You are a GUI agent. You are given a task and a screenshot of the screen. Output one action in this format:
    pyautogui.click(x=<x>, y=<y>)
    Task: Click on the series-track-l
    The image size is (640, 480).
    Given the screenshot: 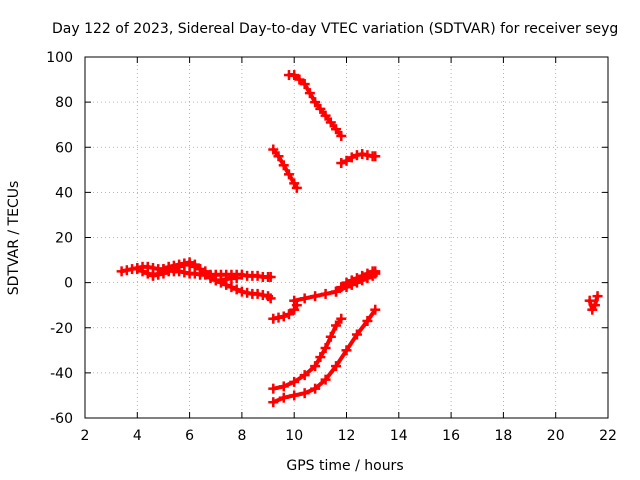 What is the action you would take?
    pyautogui.click(x=593, y=303)
    